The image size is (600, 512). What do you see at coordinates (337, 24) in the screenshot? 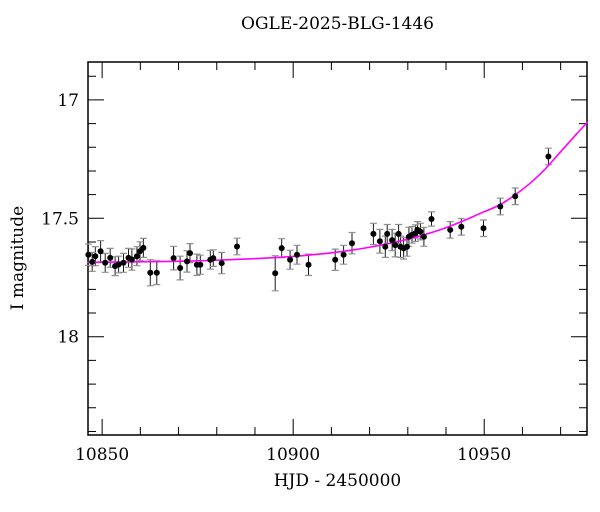
I see `chart-title: OGLE-2025-BLG-1446` at bounding box center [337, 24].